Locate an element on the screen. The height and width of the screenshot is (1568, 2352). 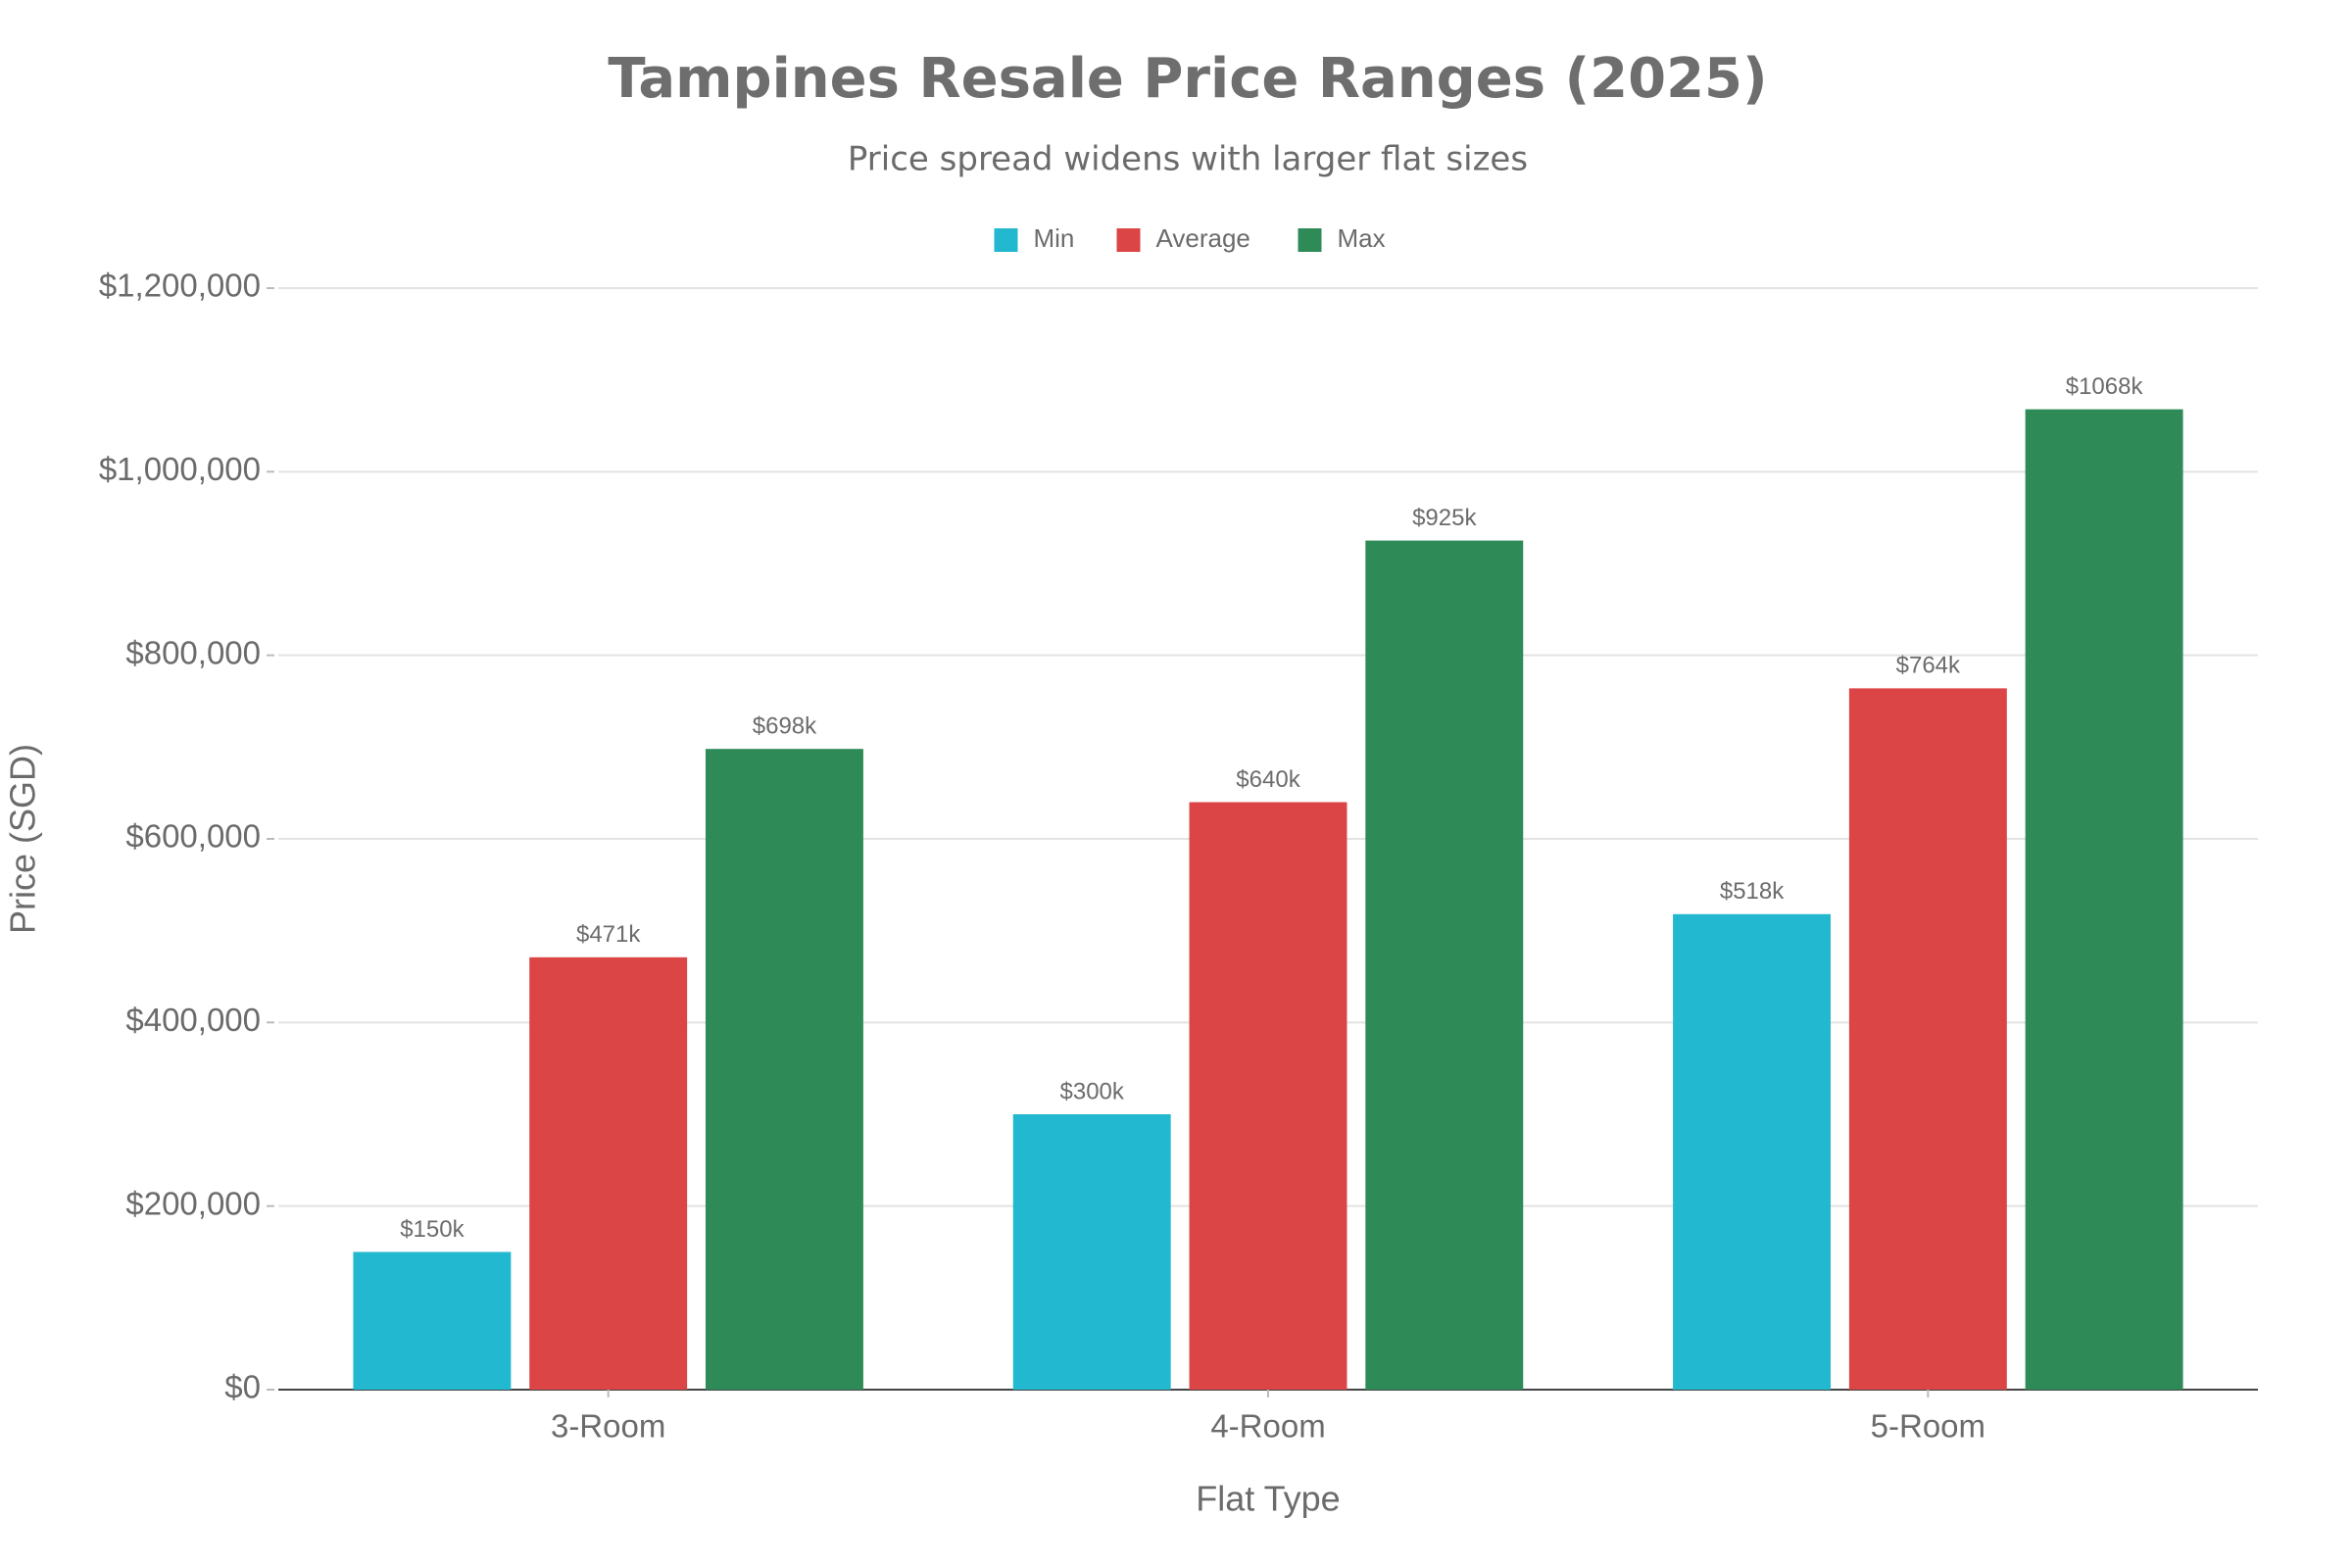
value-label: $764k is located at coordinates (1928, 666).